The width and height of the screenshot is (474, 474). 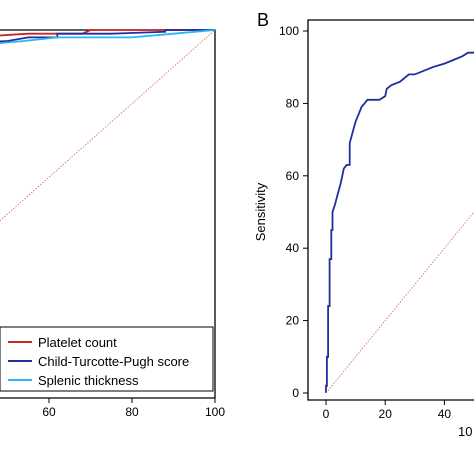 I want to click on panel-b-y-tick-label: 80, so click(x=293, y=103).